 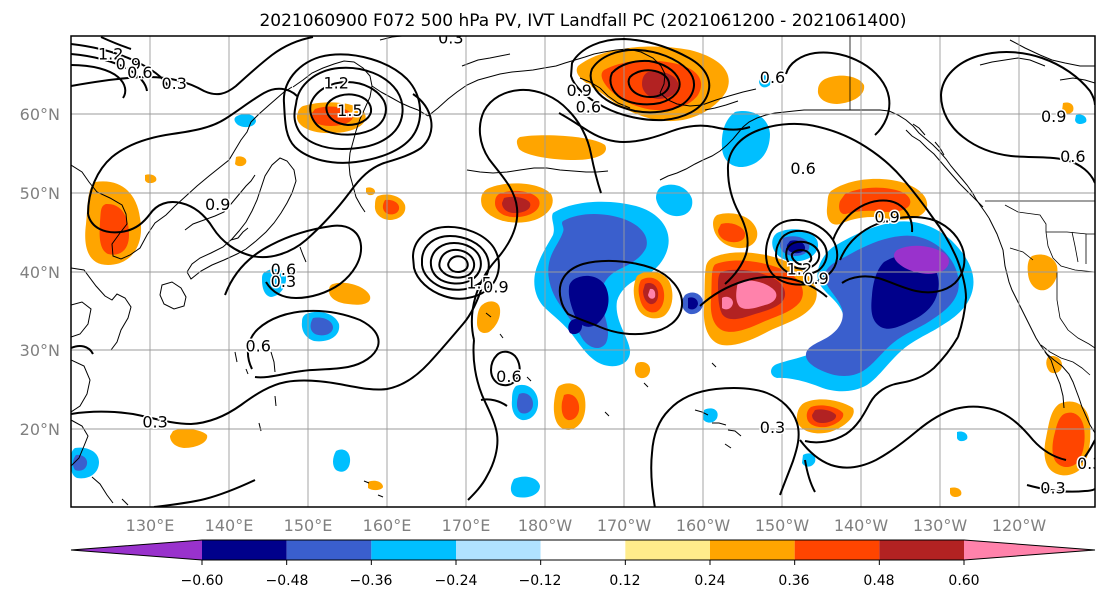 What do you see at coordinates (861, 525) in the screenshot?
I see `lon-label-140w: 140°W` at bounding box center [861, 525].